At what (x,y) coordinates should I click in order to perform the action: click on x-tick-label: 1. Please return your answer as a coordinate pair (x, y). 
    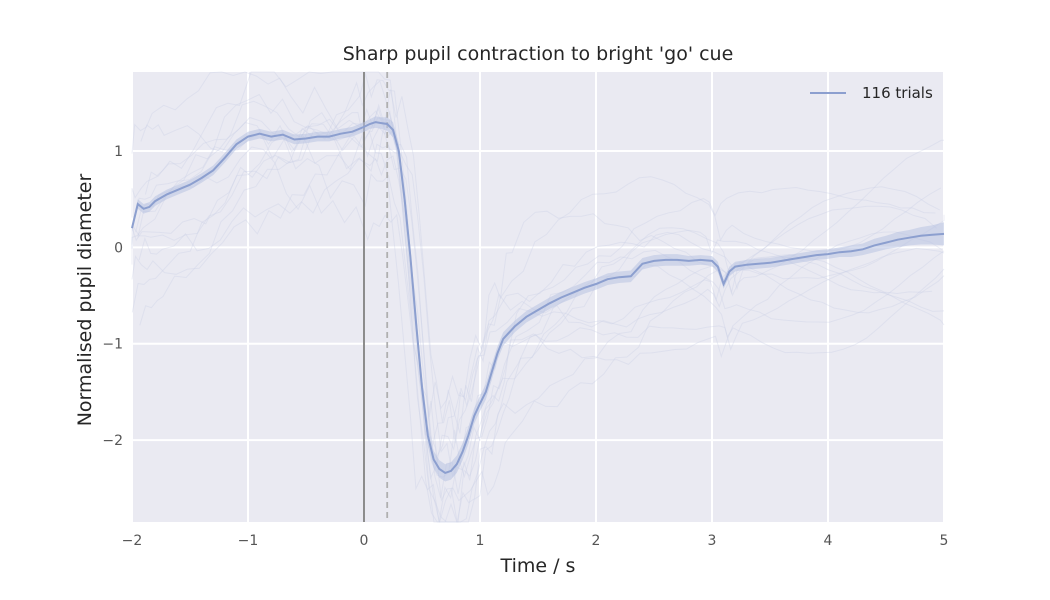
    Looking at the image, I should click on (480, 541).